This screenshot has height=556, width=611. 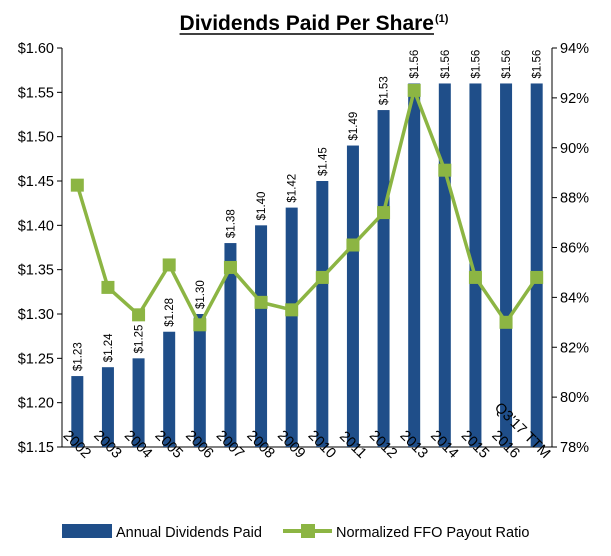 I want to click on legend-label-dividends: Annual Dividends Paid, so click(x=189, y=533).